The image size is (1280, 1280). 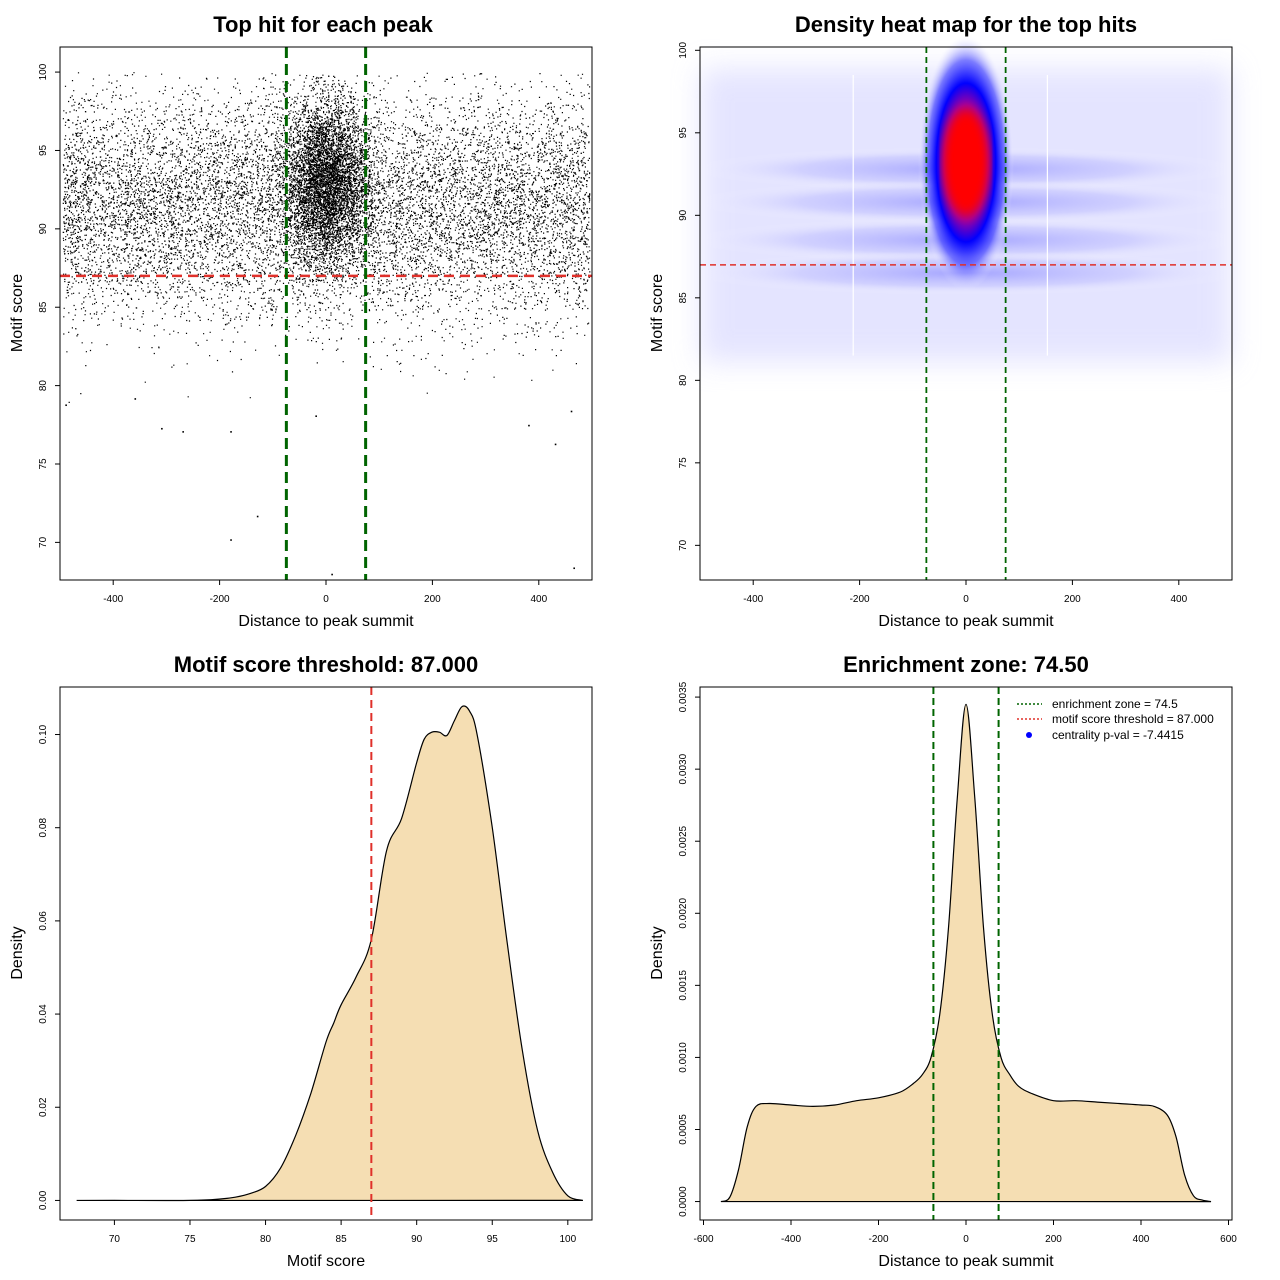 I want to click on distance-density-y-tick-label: 0.0015, so click(x=683, y=985).